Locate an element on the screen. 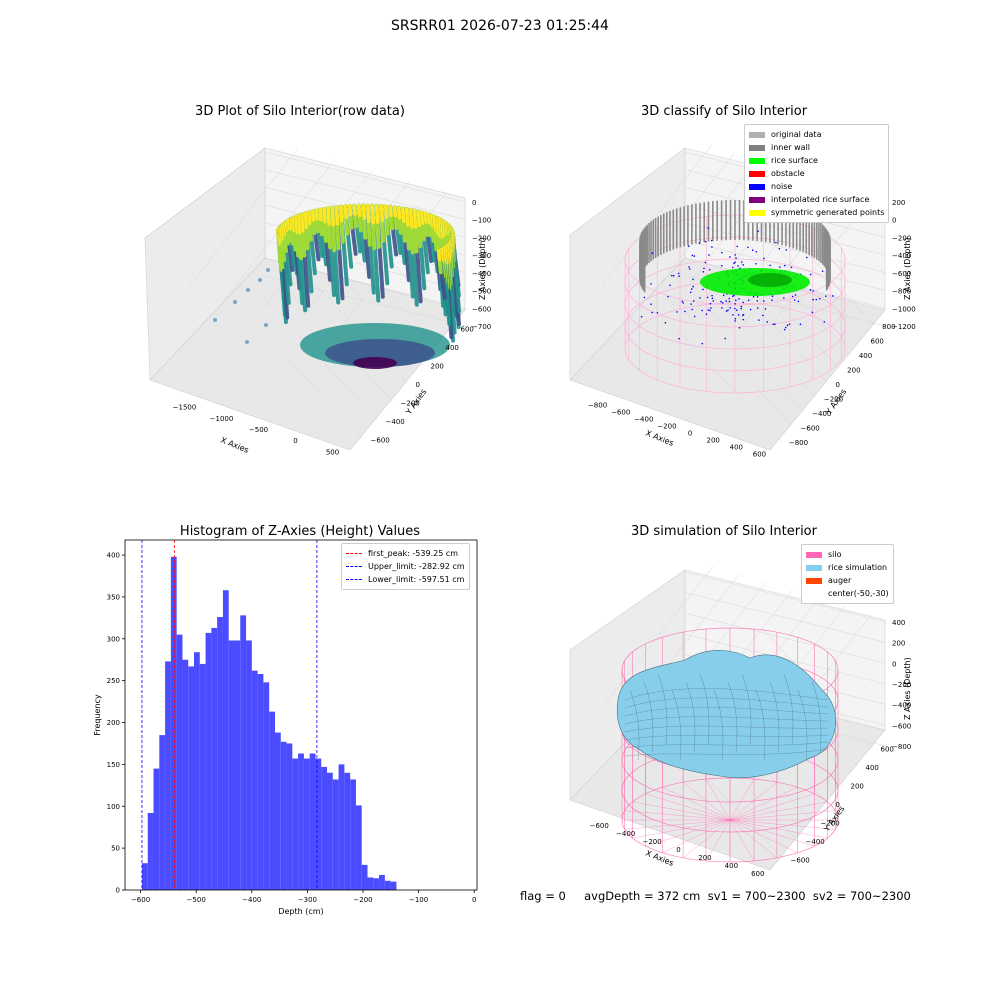 The width and height of the screenshot is (1000, 1000). classify-x-tick: −400 is located at coordinates (643, 420).